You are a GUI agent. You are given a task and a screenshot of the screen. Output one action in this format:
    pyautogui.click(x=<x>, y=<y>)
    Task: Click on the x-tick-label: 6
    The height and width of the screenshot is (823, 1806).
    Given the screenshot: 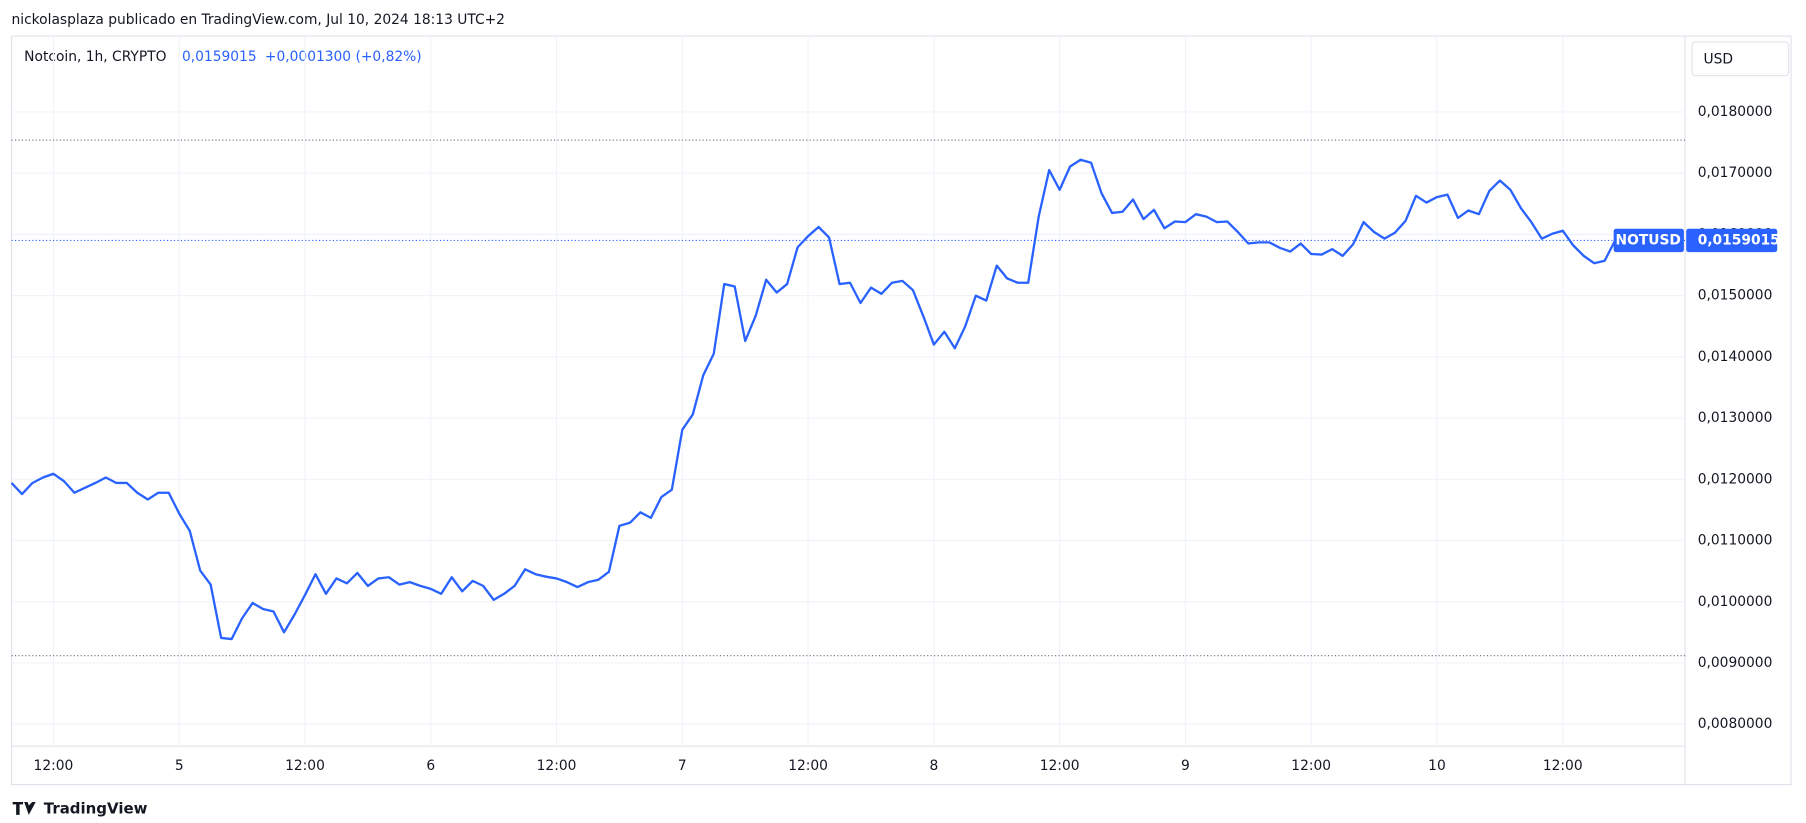 What is the action you would take?
    pyautogui.click(x=430, y=766)
    